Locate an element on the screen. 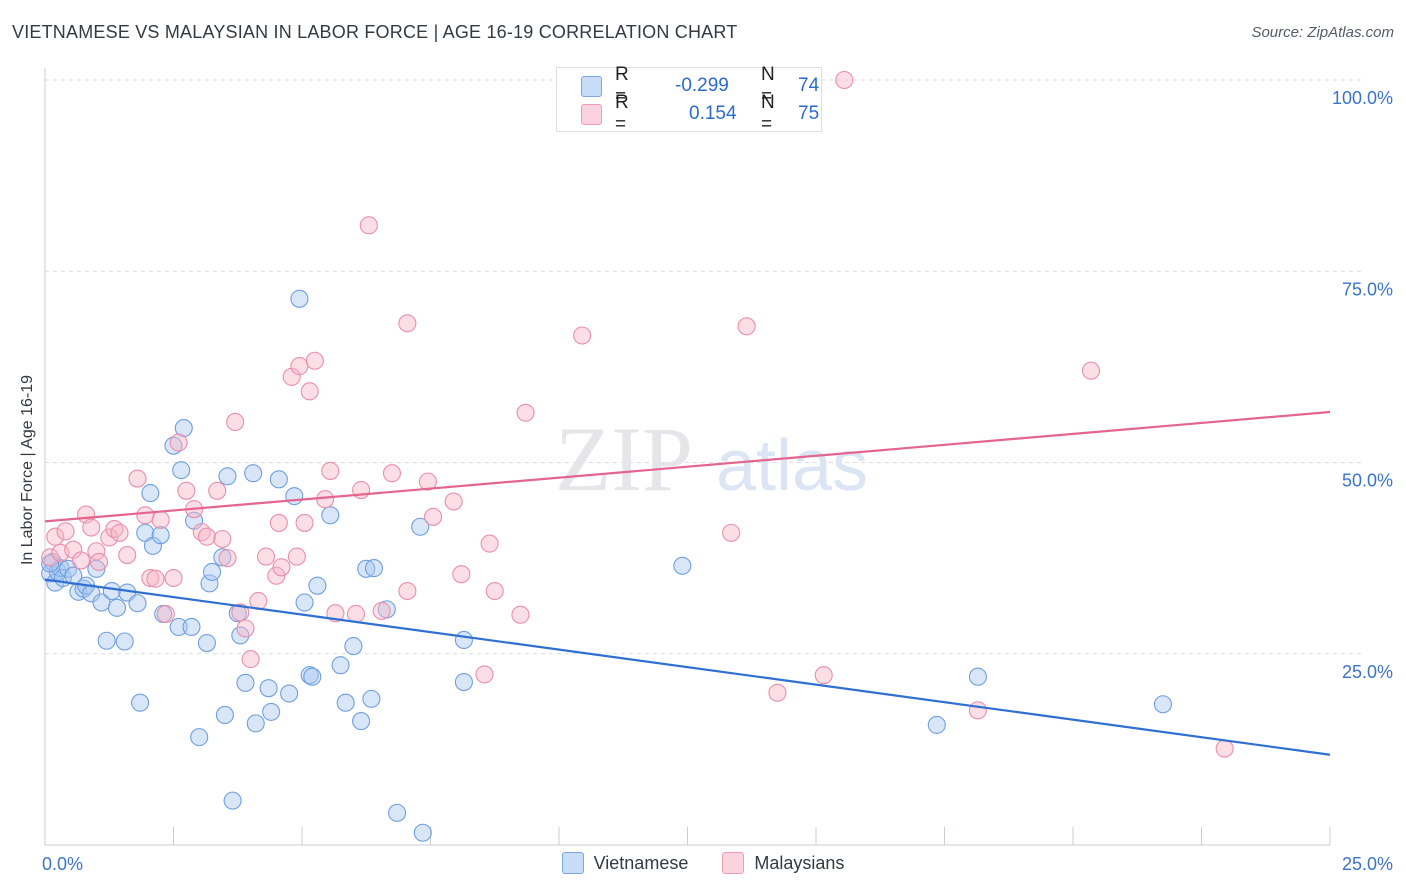 The width and height of the screenshot is (1406, 892). legend-item-vietnamese: Vietnamese is located at coordinates (624, 863).